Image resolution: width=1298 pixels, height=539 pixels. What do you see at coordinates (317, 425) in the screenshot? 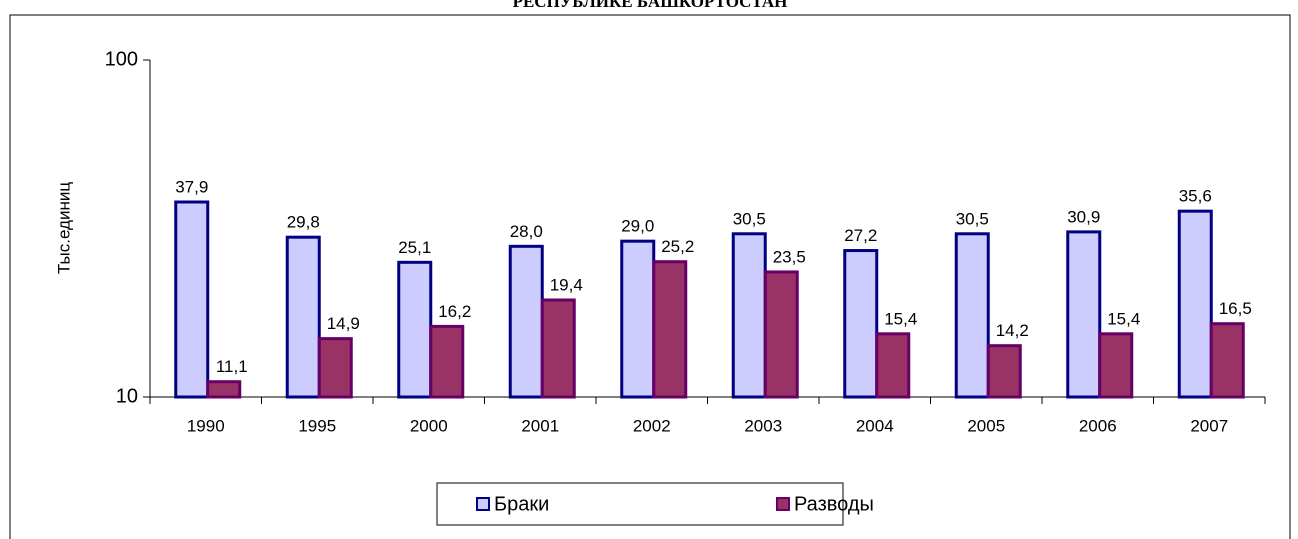
I see `x-tick-label: 1995` at bounding box center [317, 425].